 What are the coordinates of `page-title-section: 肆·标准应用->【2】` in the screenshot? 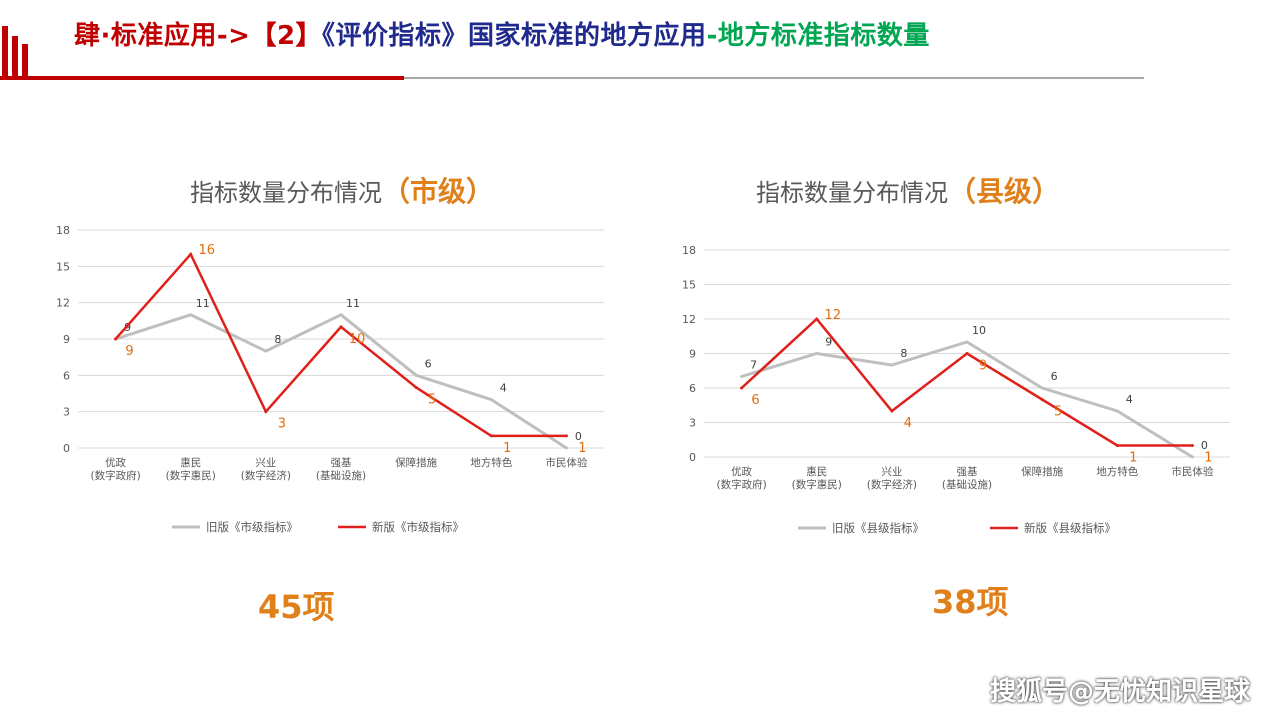 It's located at (198, 36).